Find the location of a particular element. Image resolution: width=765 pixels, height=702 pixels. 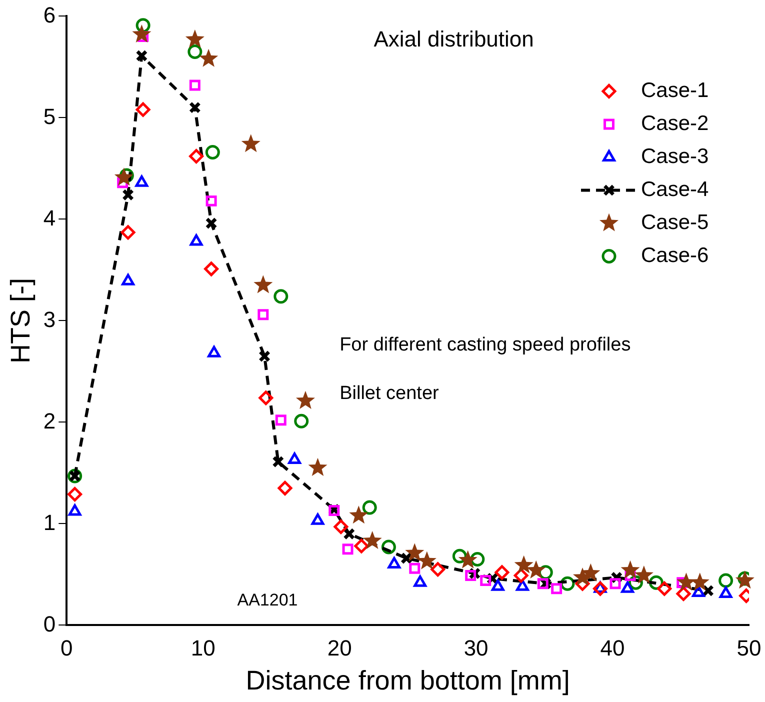

legend-label: Case-2 is located at coordinates (675, 123).